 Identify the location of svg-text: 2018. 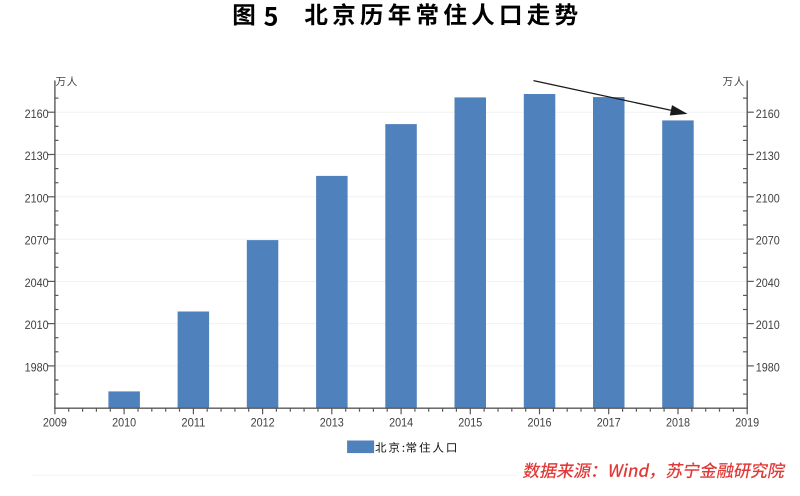
(678, 422).